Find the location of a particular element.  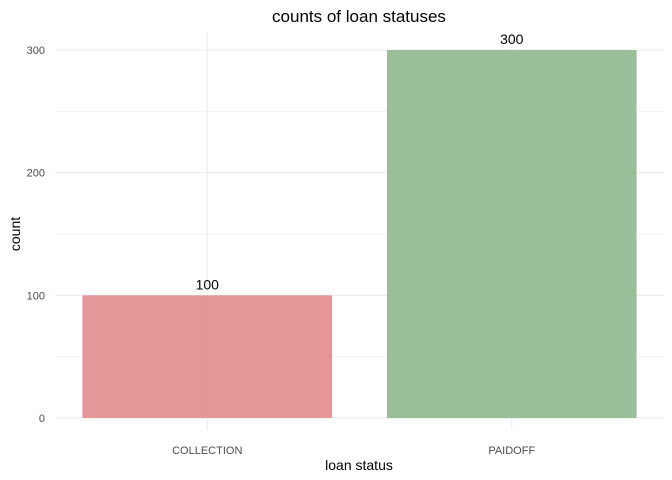

x-axis-title: loan status is located at coordinates (359, 465).